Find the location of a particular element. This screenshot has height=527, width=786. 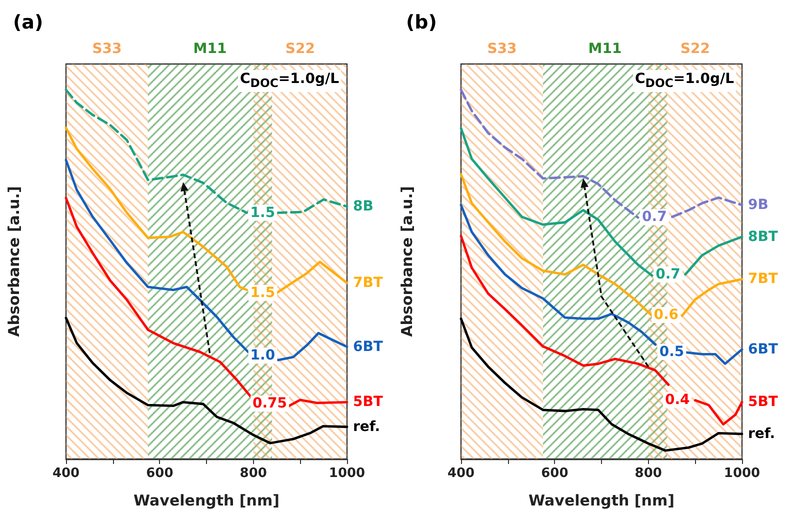

series-label: 8B is located at coordinates (363, 206).